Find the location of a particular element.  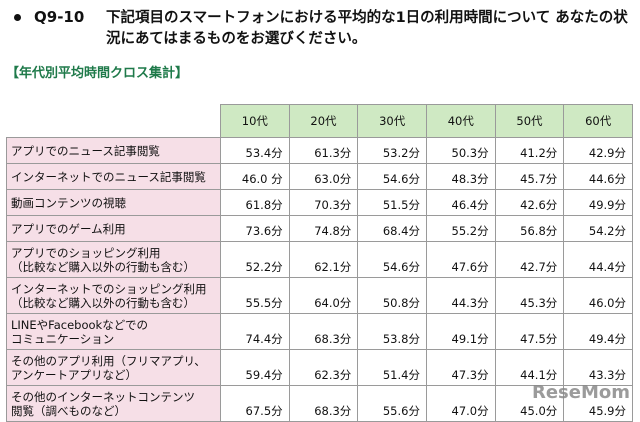

cell-value: 49.4分 is located at coordinates (598, 331).